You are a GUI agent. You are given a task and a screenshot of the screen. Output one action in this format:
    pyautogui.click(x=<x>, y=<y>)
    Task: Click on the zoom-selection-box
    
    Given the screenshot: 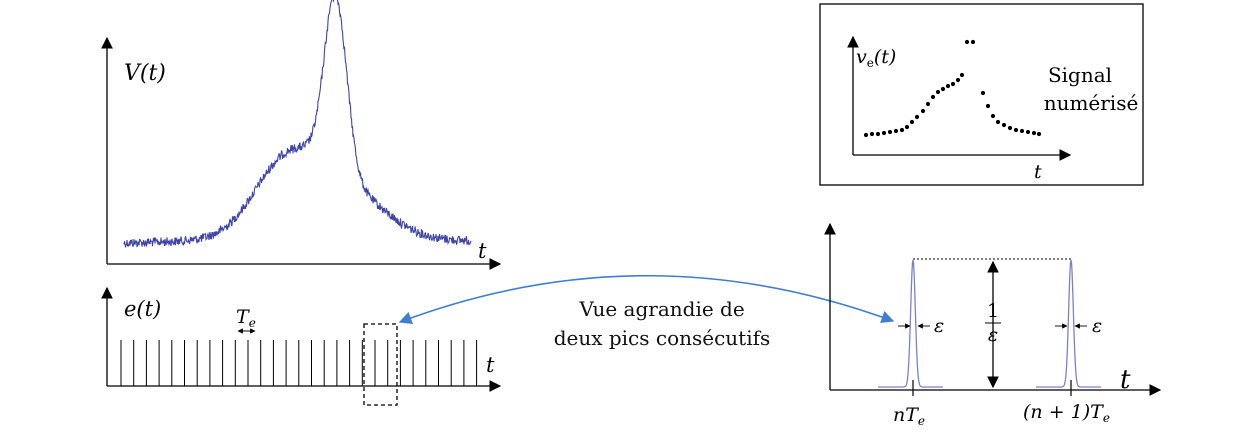 What is the action you would take?
    pyautogui.click(x=380, y=364)
    